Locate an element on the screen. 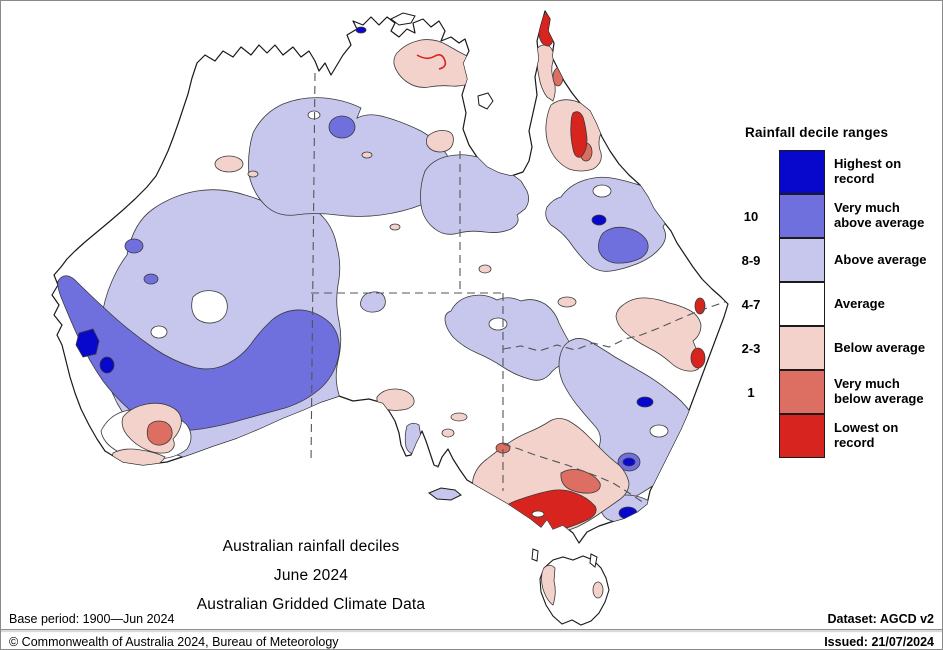 This screenshot has height=650, width=943. spot-gippsland-highest is located at coordinates (628, 513).